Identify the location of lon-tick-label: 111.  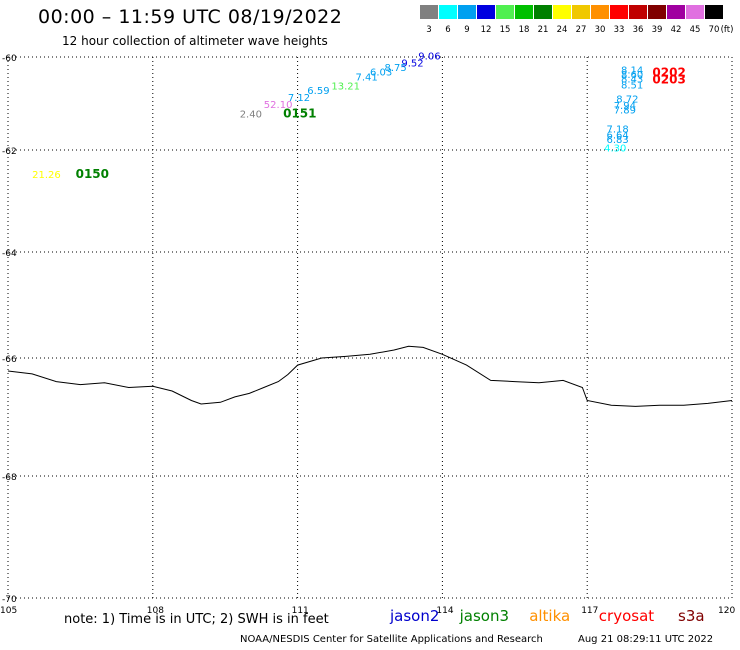
(300, 611).